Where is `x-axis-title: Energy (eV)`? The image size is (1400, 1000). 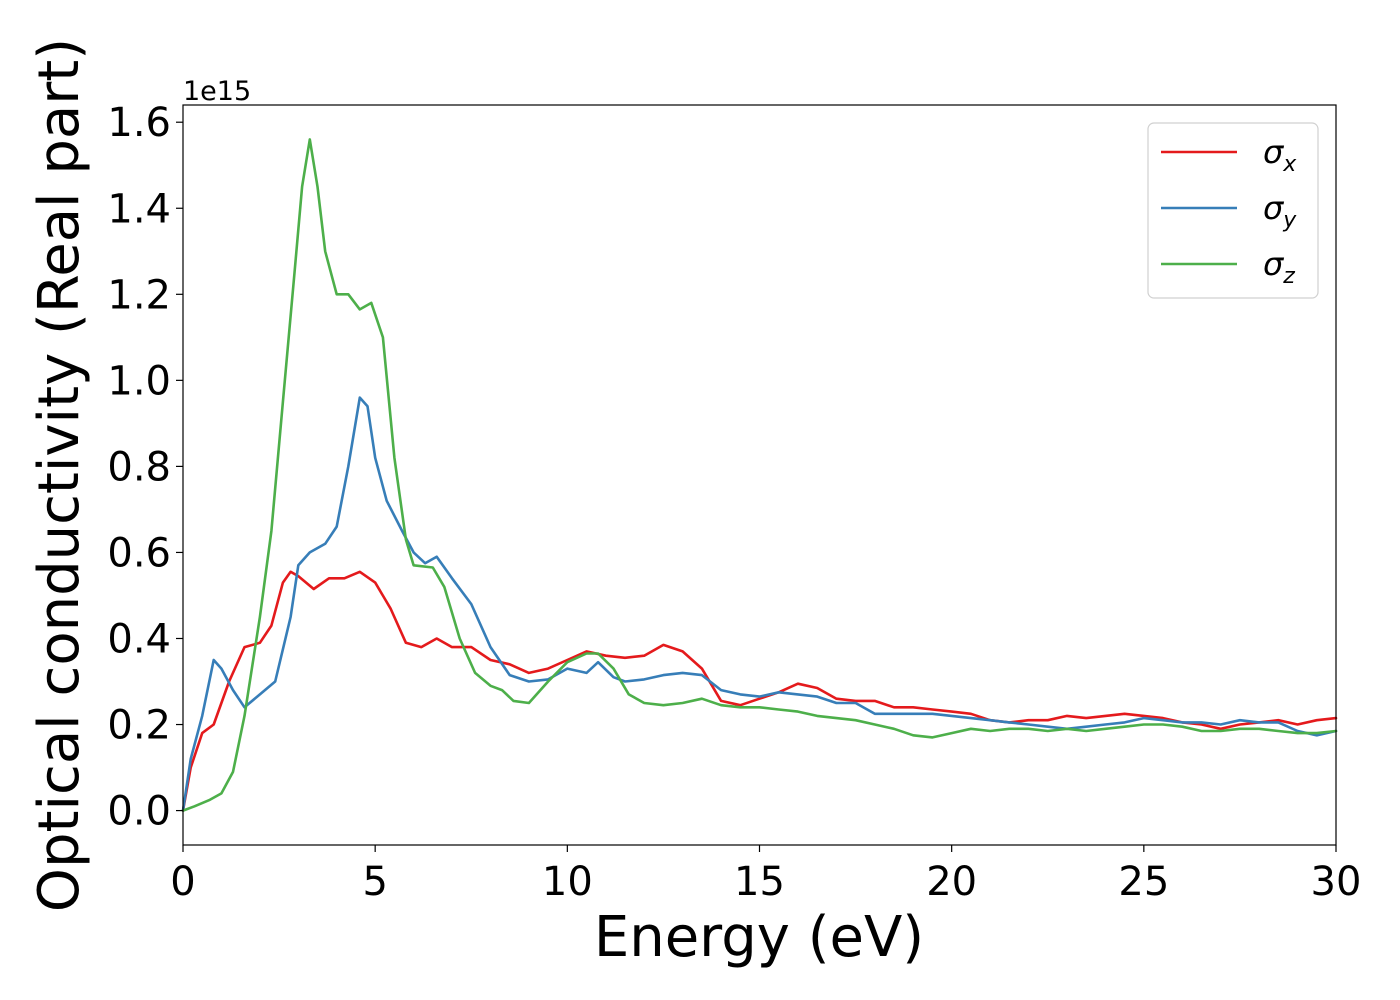
x-axis-title: Energy (eV) is located at coordinates (759, 937).